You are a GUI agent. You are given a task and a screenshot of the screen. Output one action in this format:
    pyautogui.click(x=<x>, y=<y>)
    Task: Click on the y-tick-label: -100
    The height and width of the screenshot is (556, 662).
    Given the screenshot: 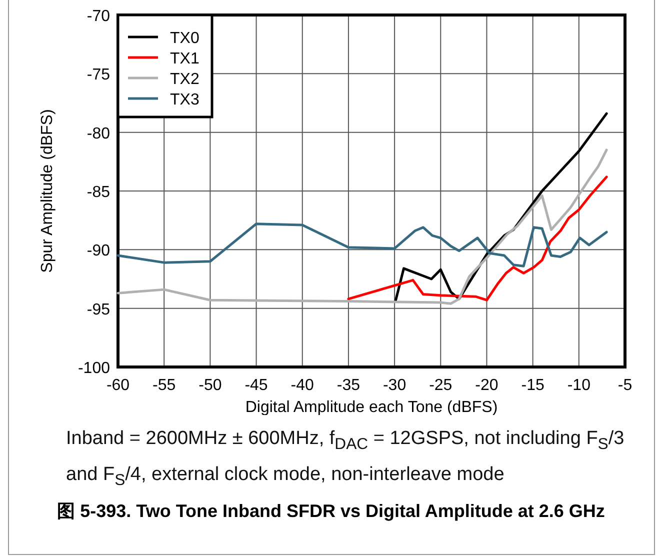 What is the action you would take?
    pyautogui.click(x=94, y=368)
    